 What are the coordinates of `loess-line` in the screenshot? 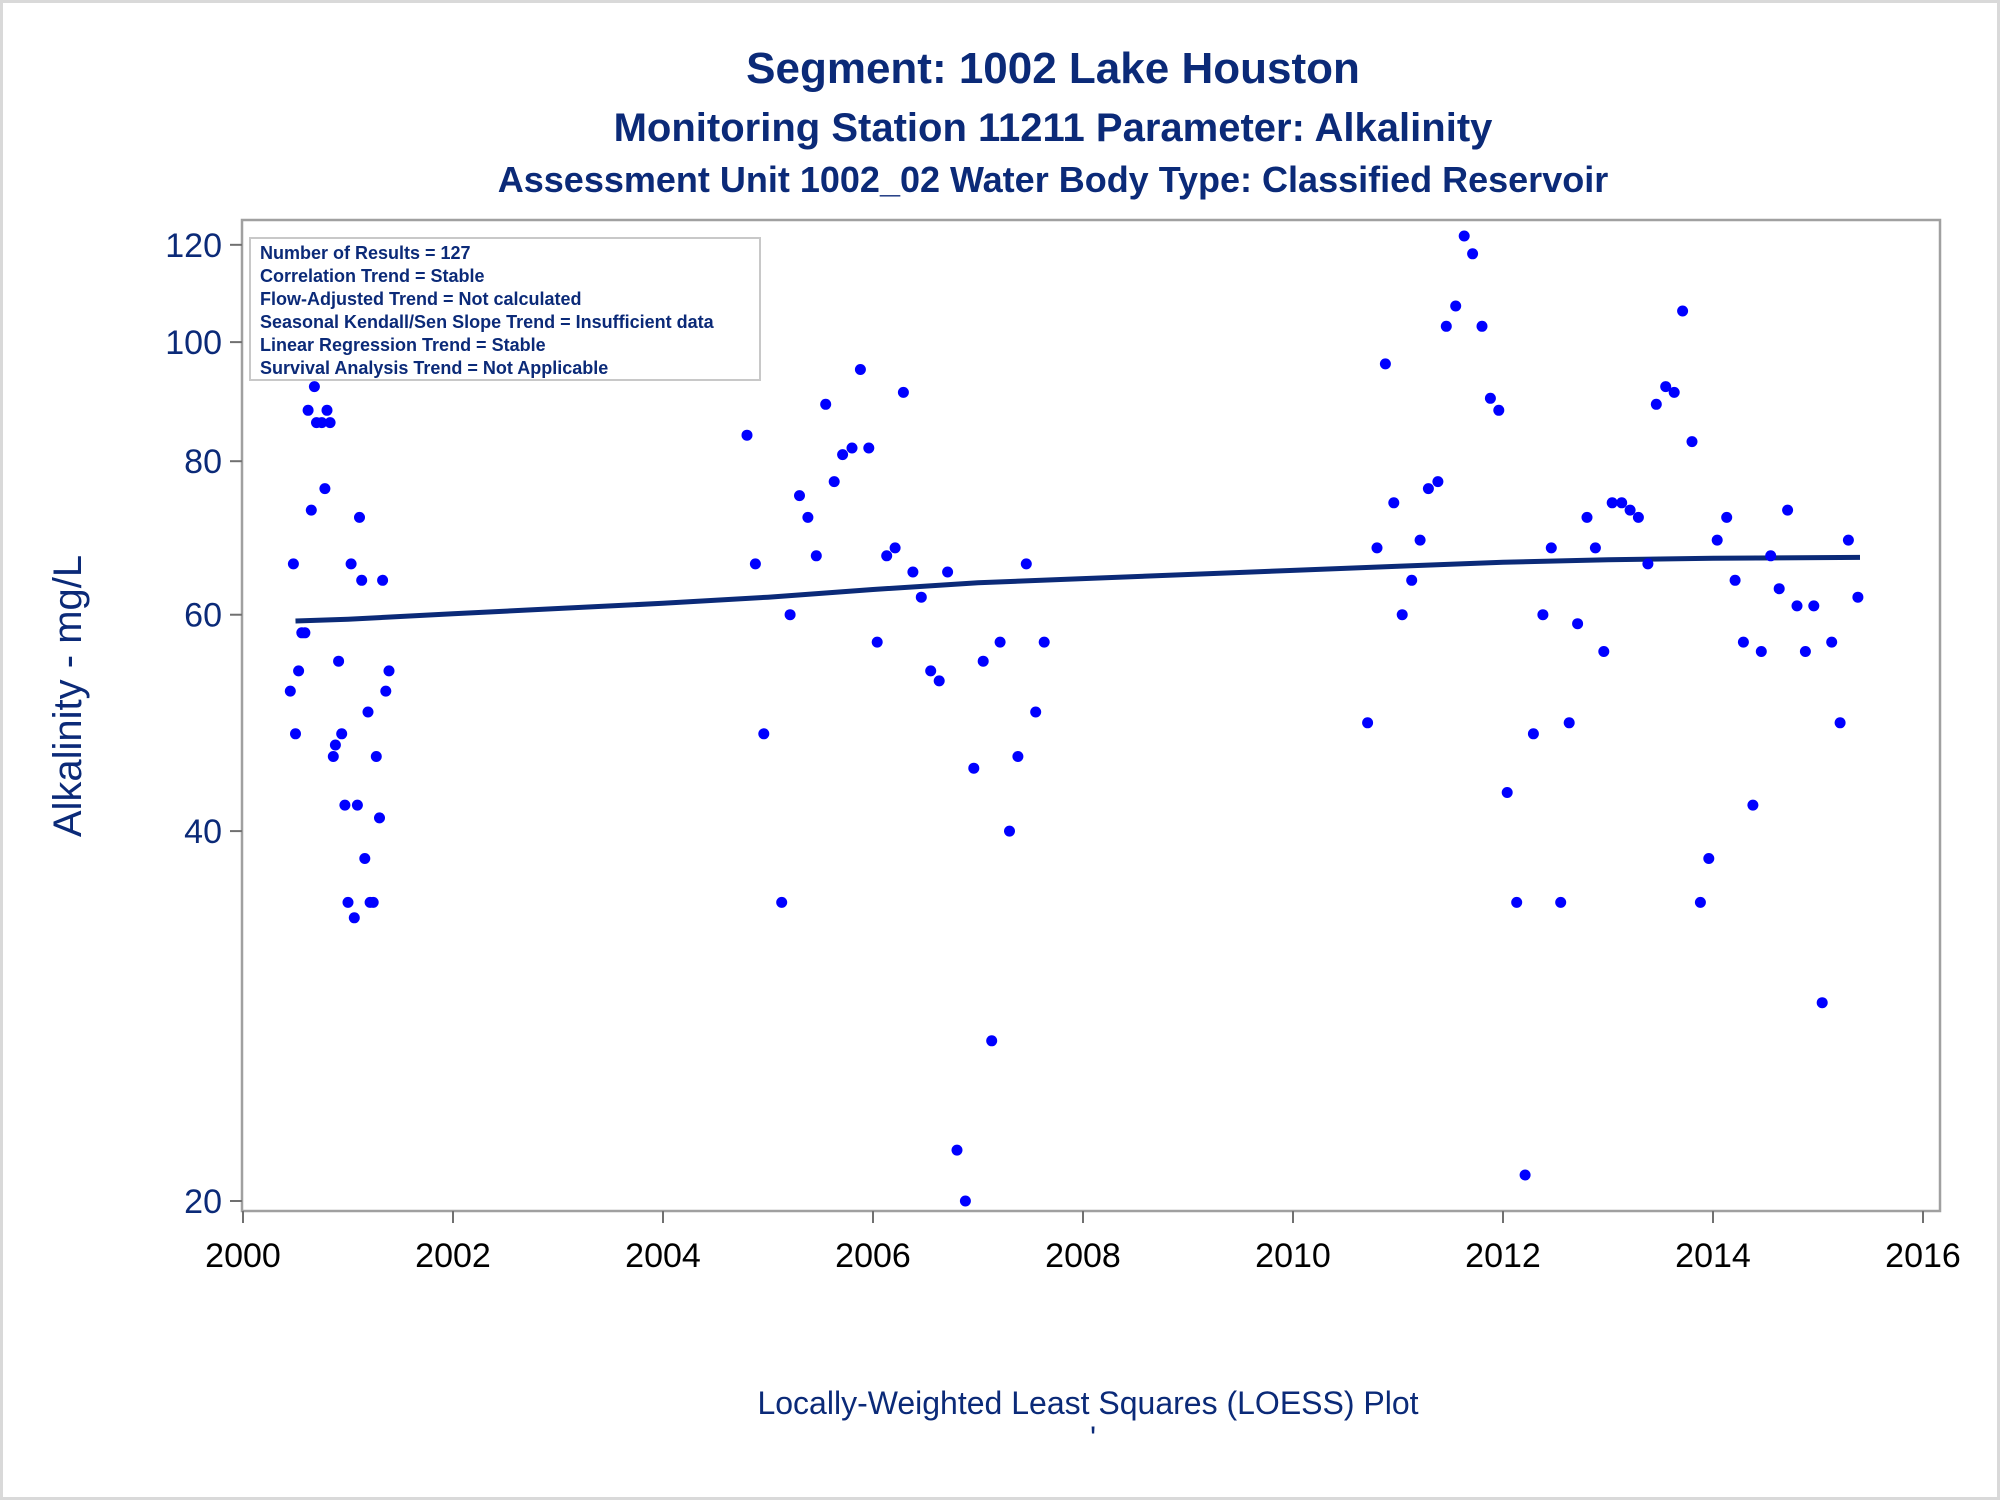 It's located at (1078, 589).